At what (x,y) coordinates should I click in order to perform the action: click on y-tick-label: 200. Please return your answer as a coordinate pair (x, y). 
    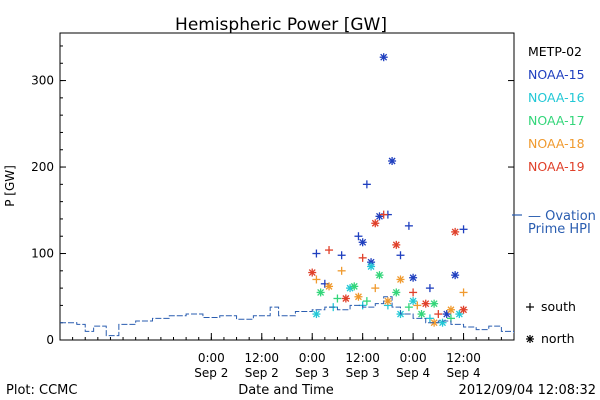
    Looking at the image, I should click on (42, 167).